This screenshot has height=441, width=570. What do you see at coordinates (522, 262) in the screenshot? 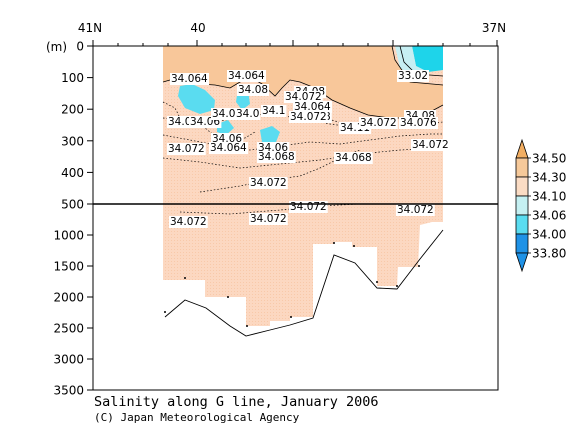
I see `colorbar-overflow-low` at bounding box center [522, 262].